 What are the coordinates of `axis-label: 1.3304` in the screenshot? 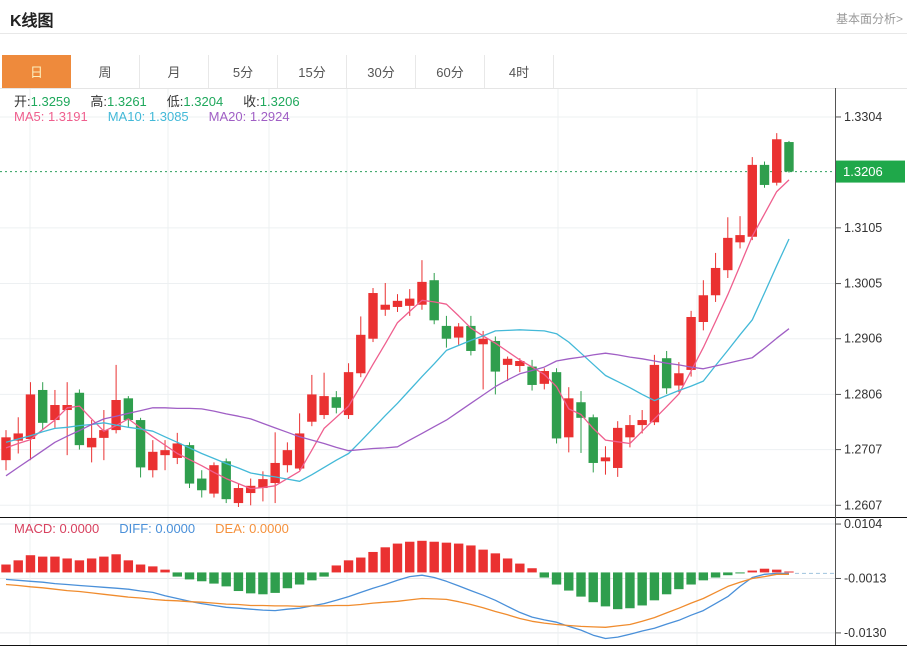 It's located at (863, 117).